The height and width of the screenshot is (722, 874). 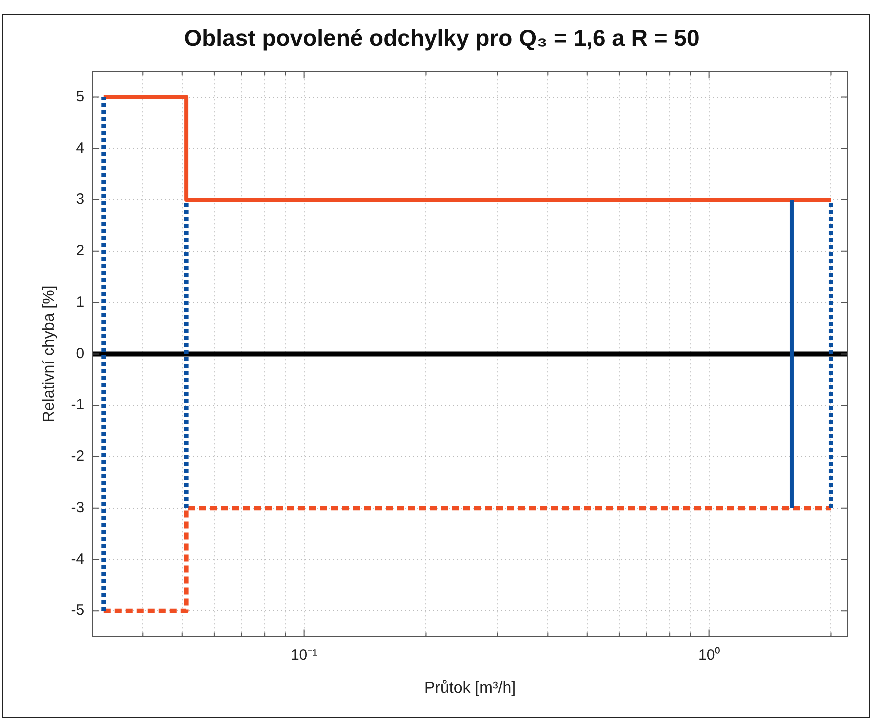 What do you see at coordinates (78, 457) in the screenshot?
I see `y-tick-label: -2` at bounding box center [78, 457].